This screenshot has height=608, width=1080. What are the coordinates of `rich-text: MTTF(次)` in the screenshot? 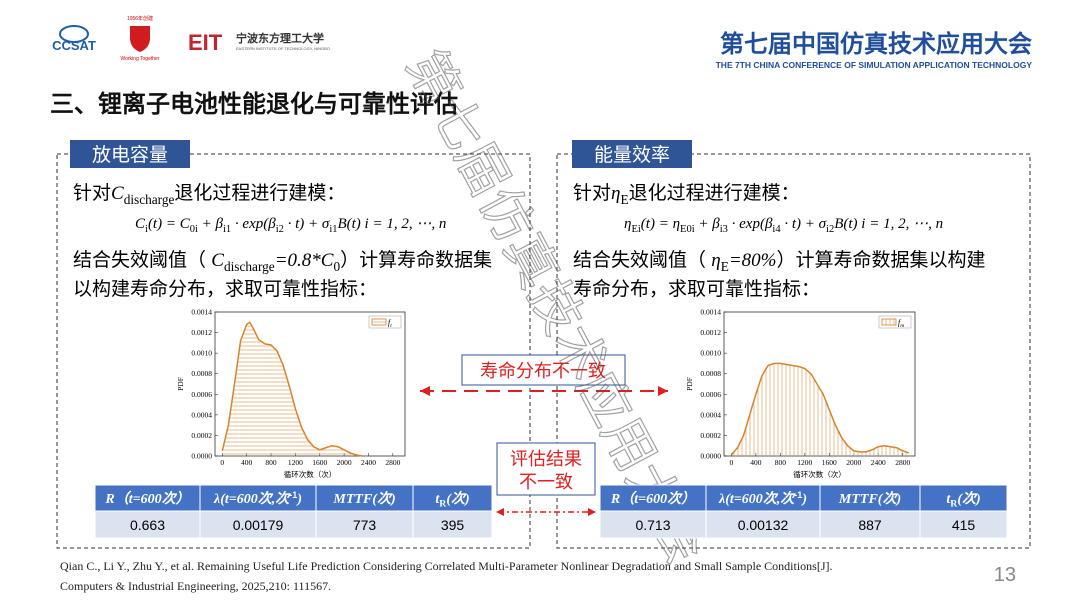 It's located at (363, 498).